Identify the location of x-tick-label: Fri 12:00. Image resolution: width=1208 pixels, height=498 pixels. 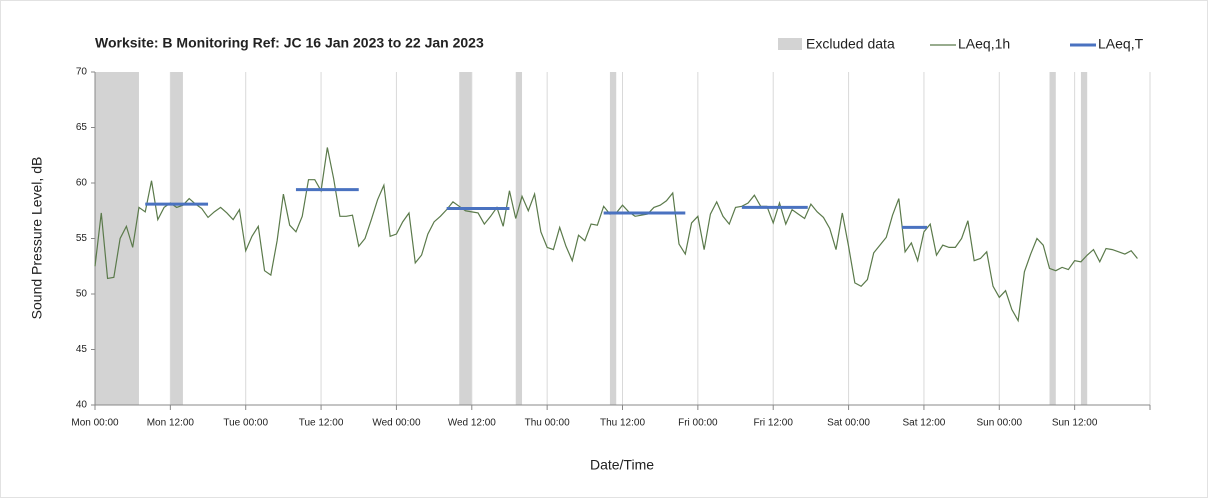
(773, 423).